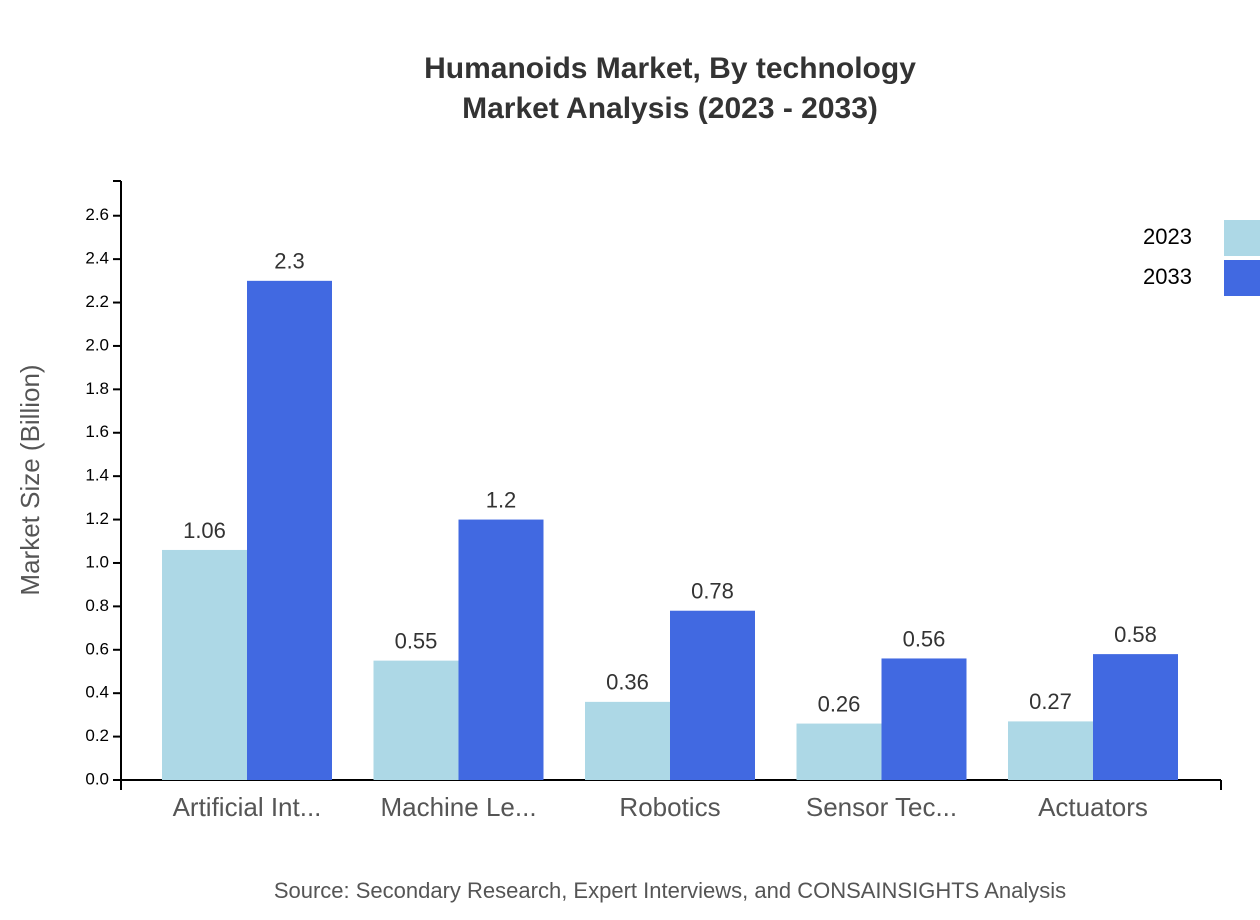 The width and height of the screenshot is (1260, 920). What do you see at coordinates (97, 431) in the screenshot?
I see `y-tick-label: 1.6` at bounding box center [97, 431].